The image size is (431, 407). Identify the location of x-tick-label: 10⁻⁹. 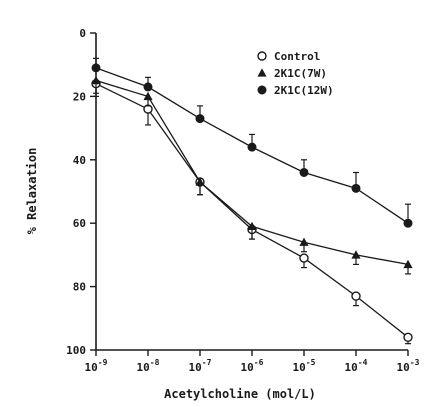
(96, 366).